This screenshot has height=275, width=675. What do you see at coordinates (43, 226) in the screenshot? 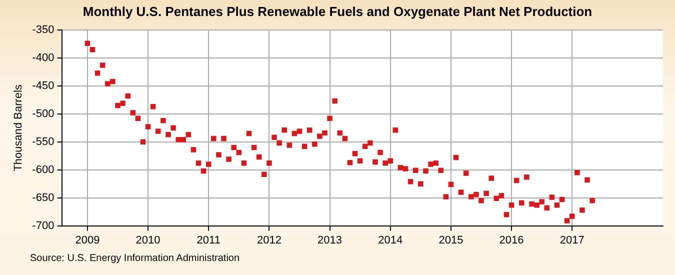
I see `y-tick-label: -700` at bounding box center [43, 226].